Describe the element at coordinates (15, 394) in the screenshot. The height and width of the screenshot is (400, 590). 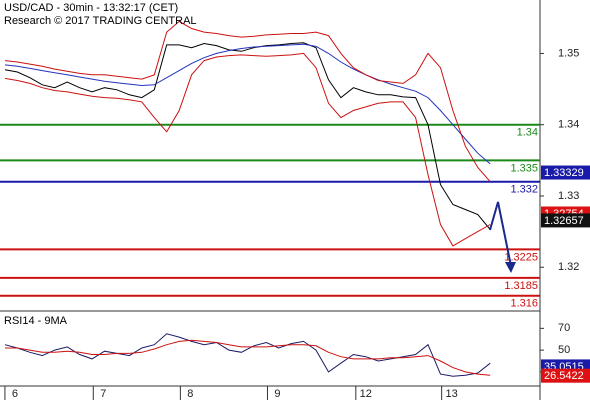
I see `x-tick-label: 6` at that location.